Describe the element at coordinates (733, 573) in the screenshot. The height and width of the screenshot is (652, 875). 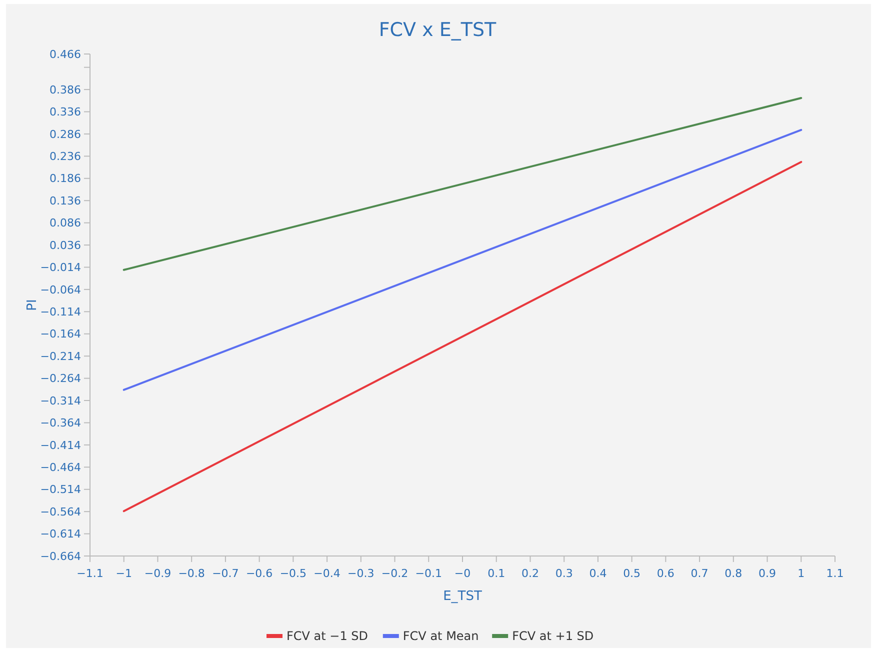
I see `x-tick-label: 0.8` at that location.